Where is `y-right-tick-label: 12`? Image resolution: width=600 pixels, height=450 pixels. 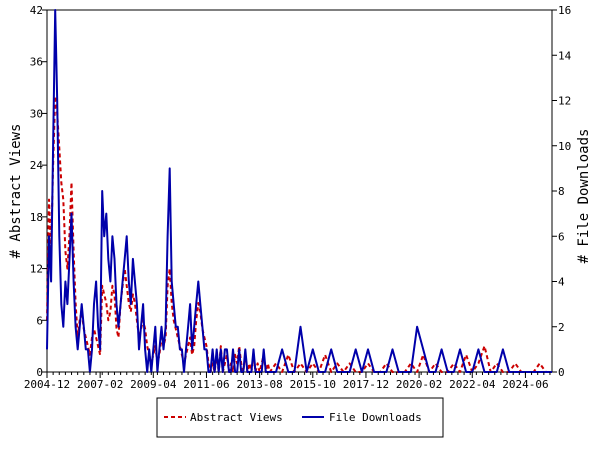 y-right-tick-label: 12 is located at coordinates (564, 101).